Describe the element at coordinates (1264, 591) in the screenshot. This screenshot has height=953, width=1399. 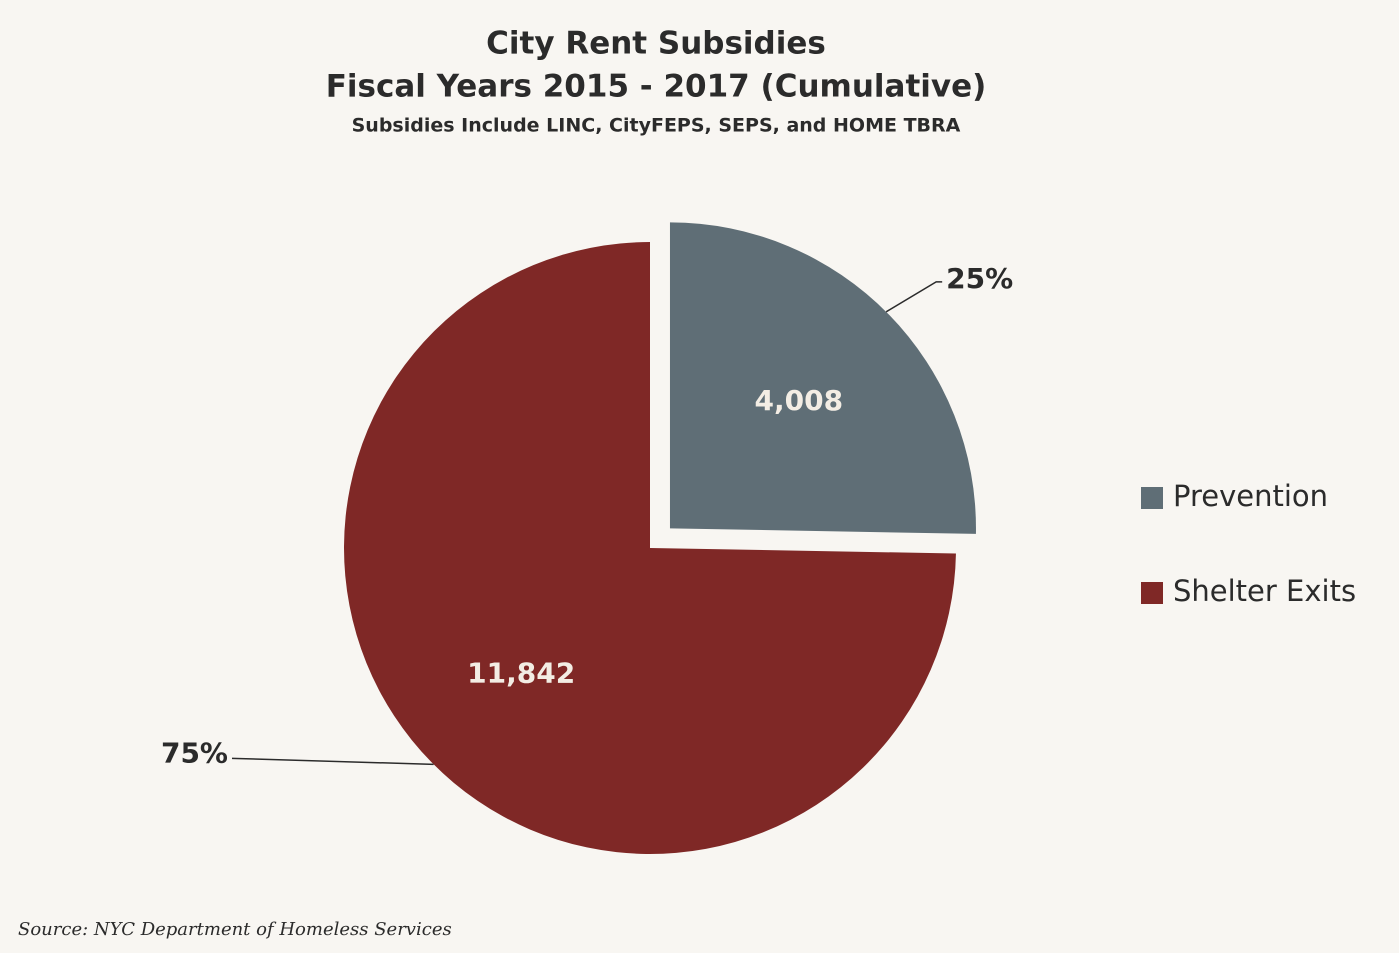
I see `legend-label: Shelter Exits` at that location.